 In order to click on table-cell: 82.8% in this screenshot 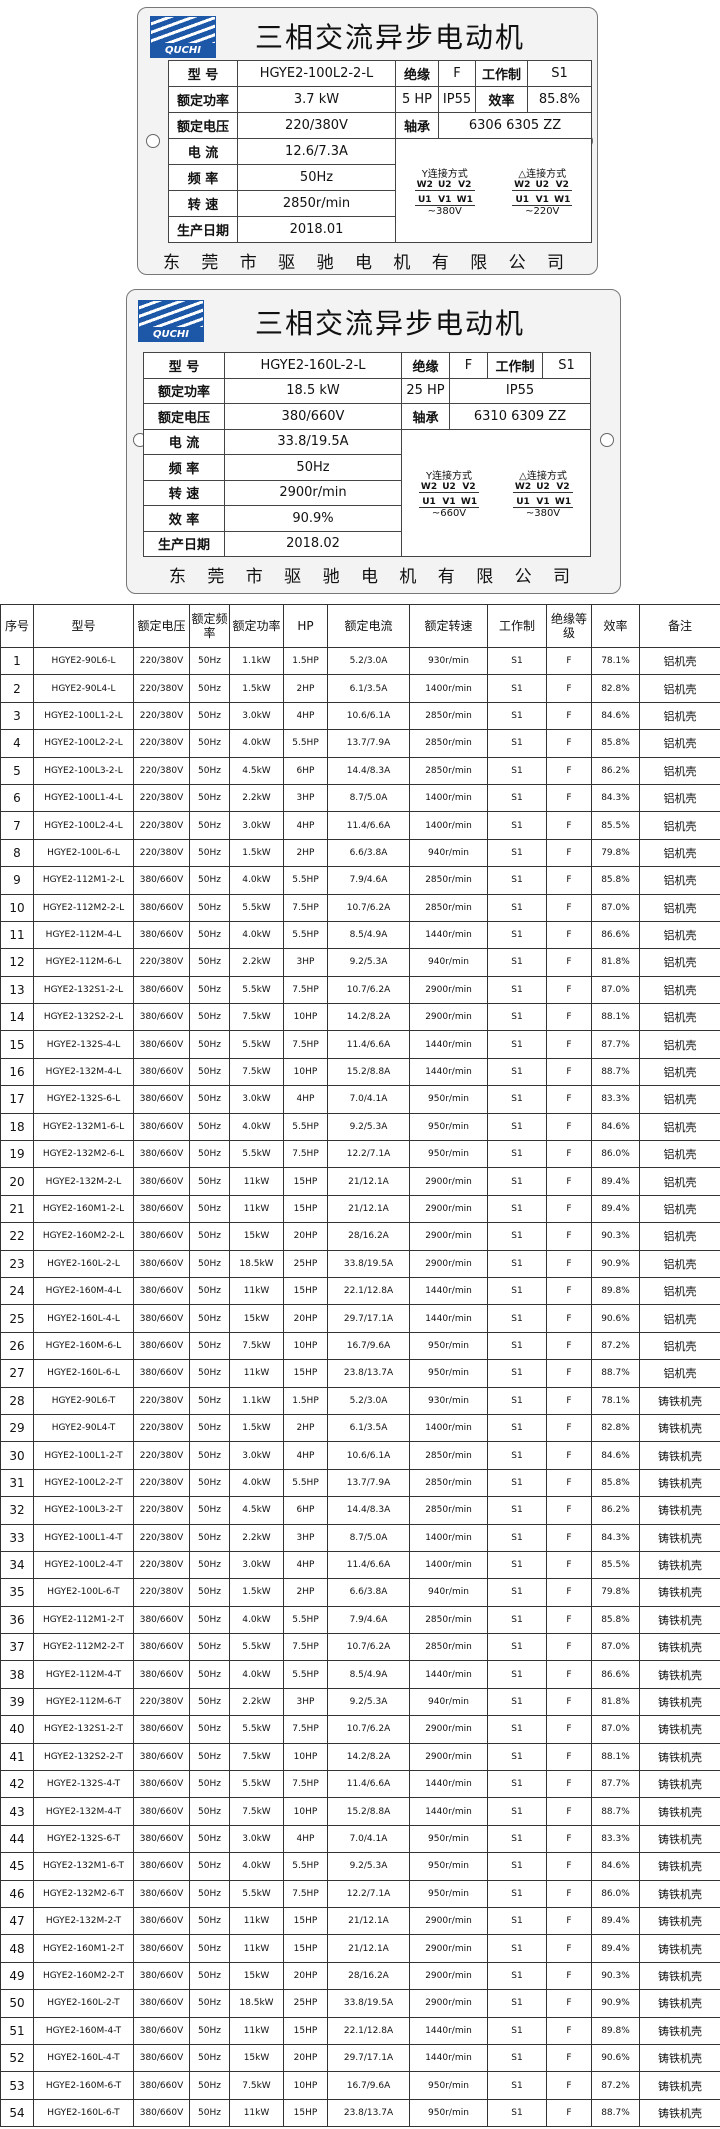, I will do `click(615, 1428)`.